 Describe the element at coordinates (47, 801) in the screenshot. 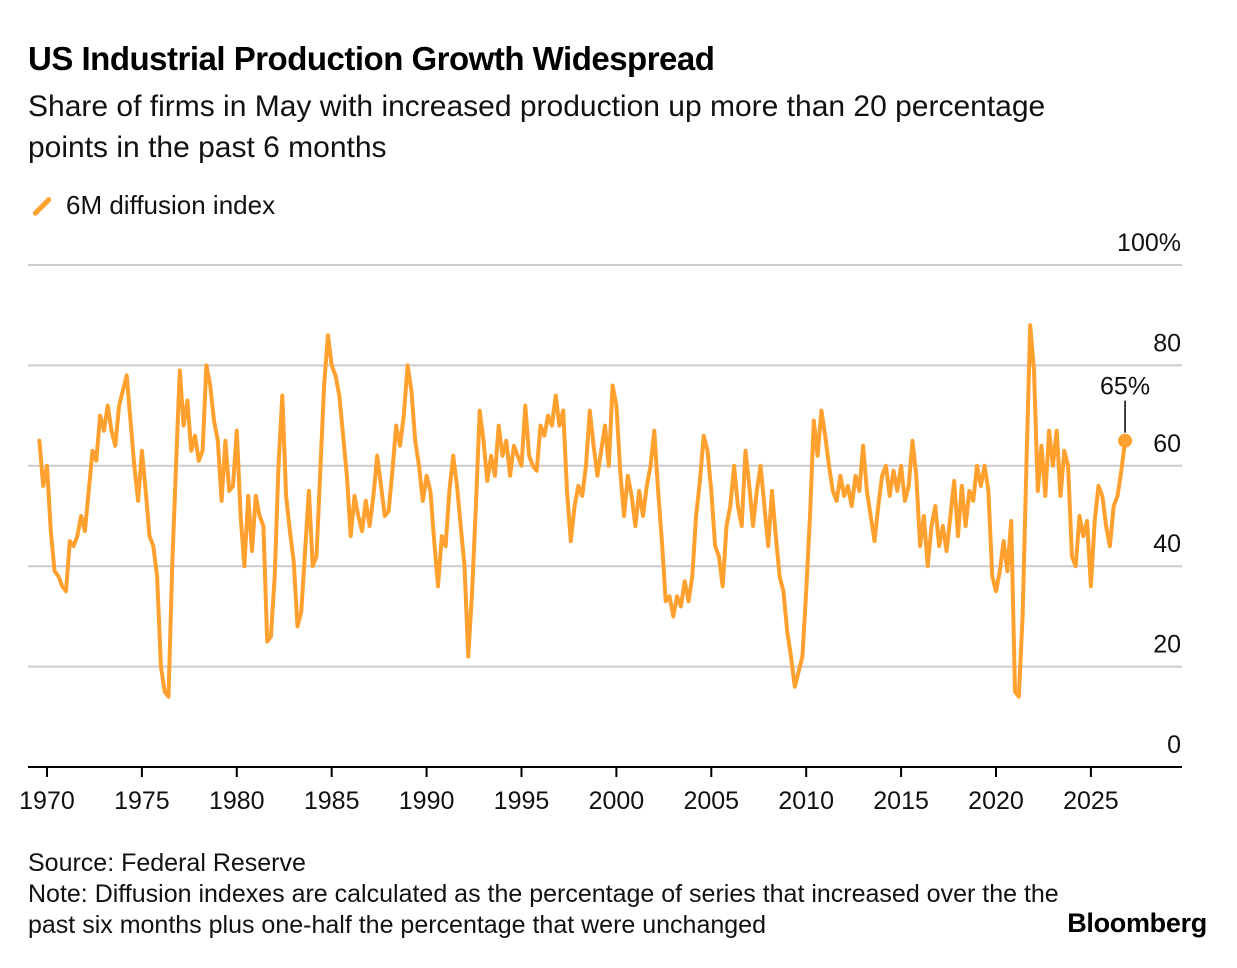

I see `x-tick-label-1970: 1970` at that location.